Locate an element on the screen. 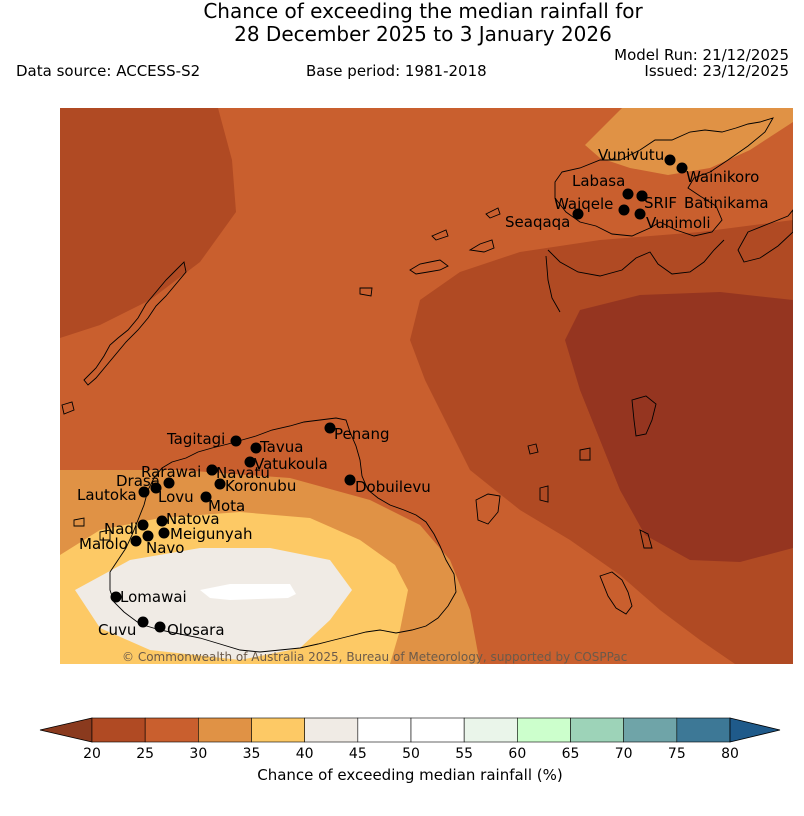  place-label: Tagitagi is located at coordinates (195, 439).